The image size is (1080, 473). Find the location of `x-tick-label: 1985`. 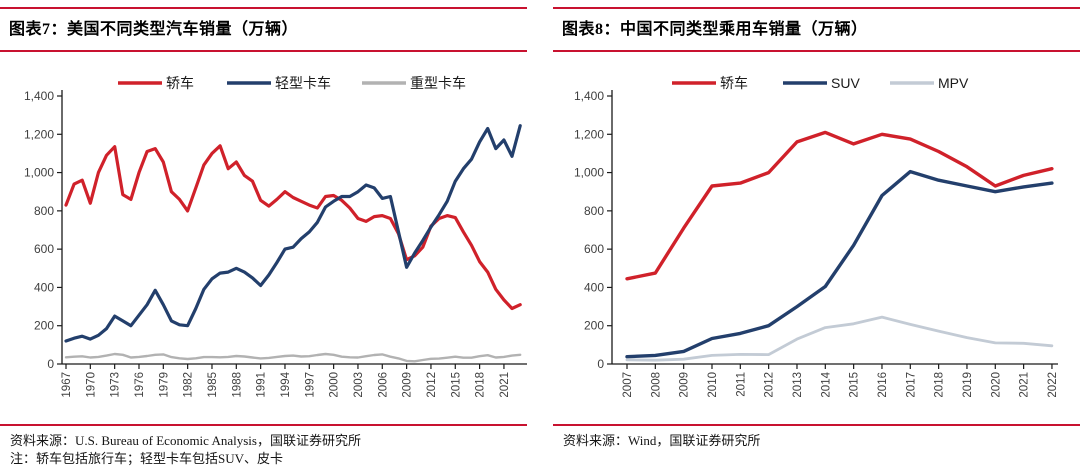

x-tick-label: 1985 is located at coordinates (213, 385).